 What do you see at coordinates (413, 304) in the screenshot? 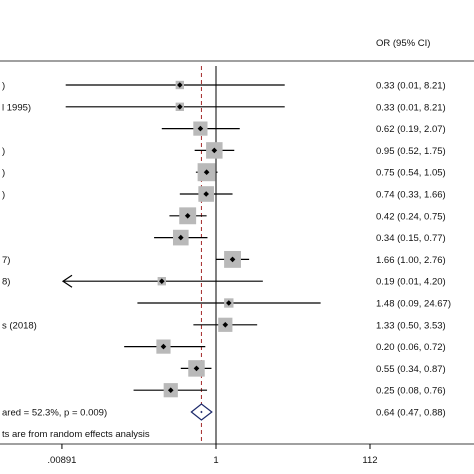
I see `or-ci-text-10: 1.48 (0.09, 24.67)` at bounding box center [413, 304].